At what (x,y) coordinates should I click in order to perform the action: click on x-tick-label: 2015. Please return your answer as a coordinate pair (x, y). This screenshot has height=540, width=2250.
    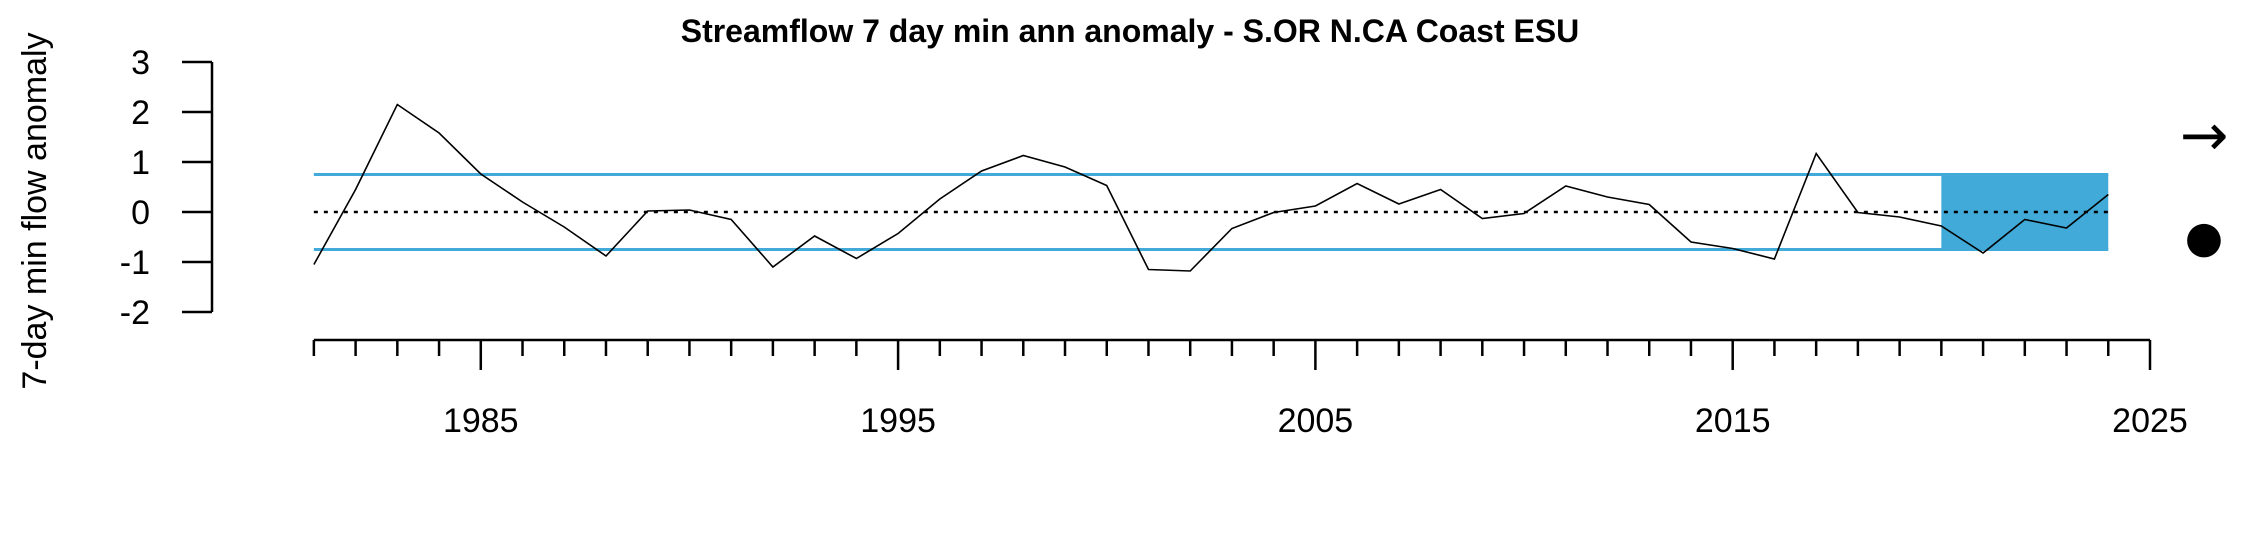
    Looking at the image, I should click on (1733, 421).